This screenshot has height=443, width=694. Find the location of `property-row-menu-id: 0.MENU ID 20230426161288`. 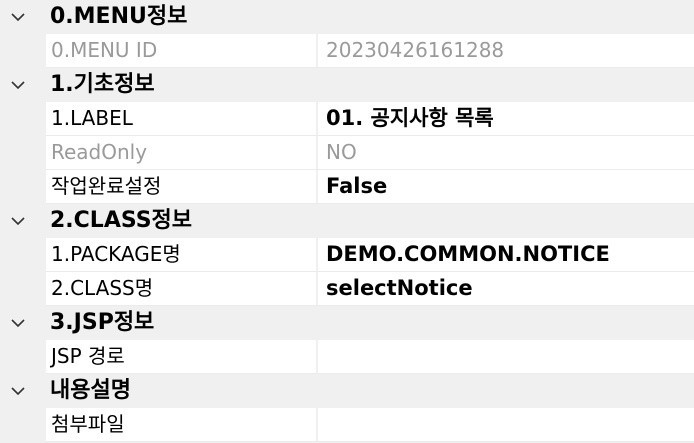

property-row-menu-id: 0.MENU ID 20230426161288 is located at coordinates (370, 51).